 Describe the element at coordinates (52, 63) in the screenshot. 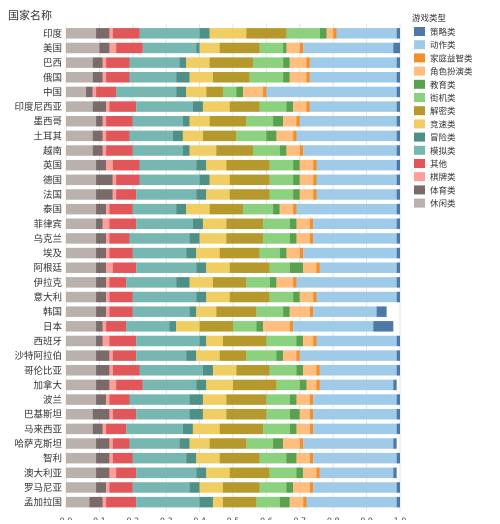

I see `category-label: 巴西` at that location.